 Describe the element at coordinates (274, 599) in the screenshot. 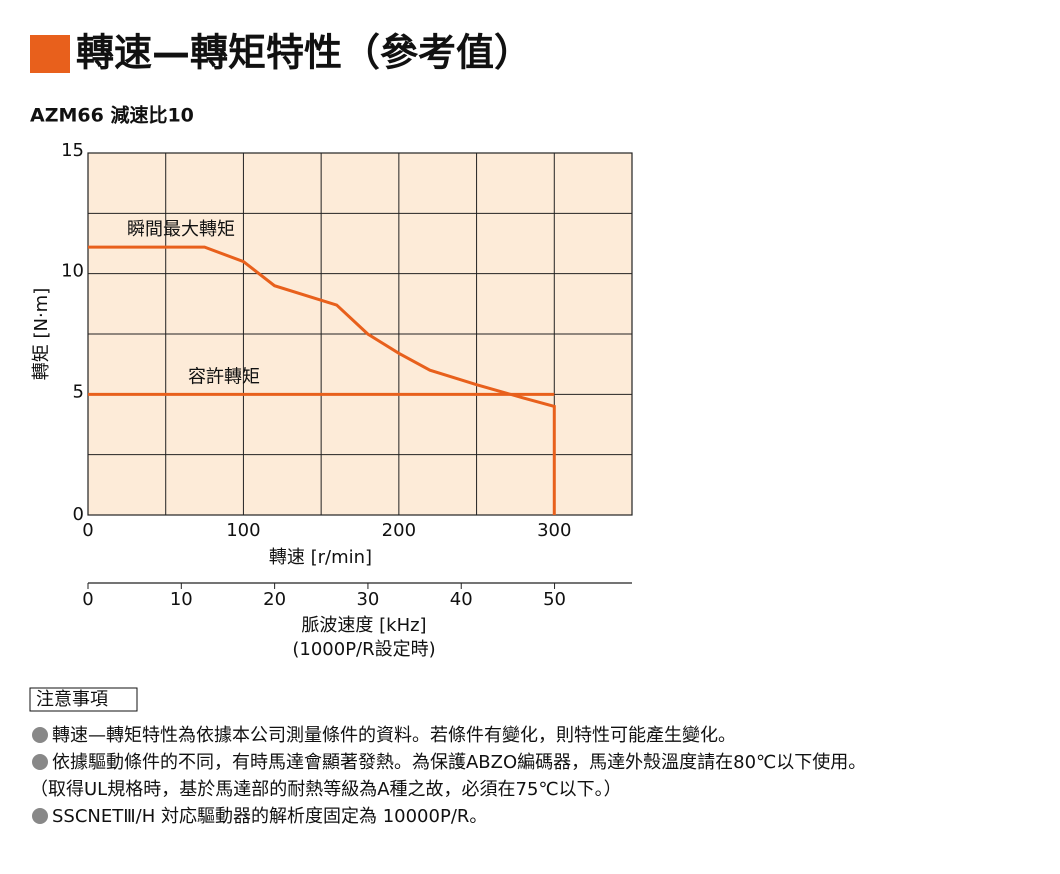

I see `x2-tick-label: 20` at that location.